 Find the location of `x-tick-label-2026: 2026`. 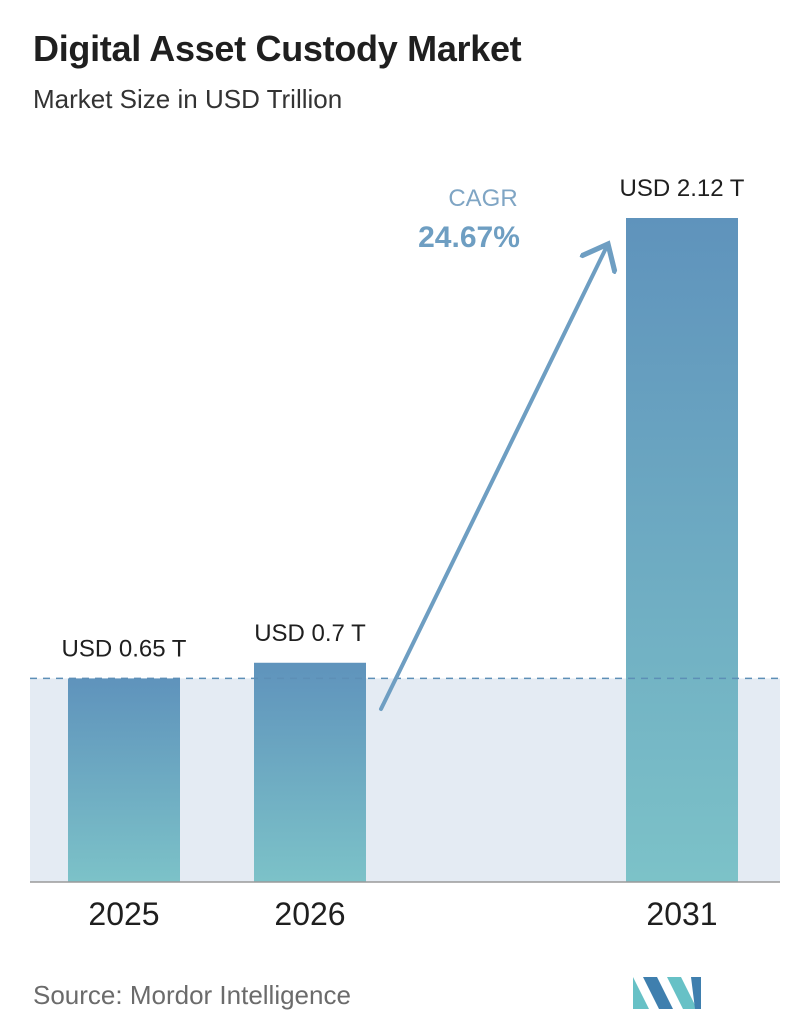

x-tick-label-2026: 2026 is located at coordinates (309, 914).